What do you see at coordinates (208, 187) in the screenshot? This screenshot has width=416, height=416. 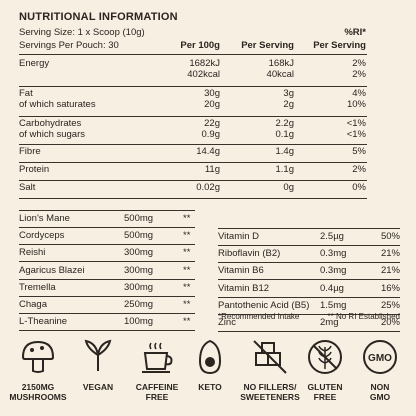 I see `nutrient-per-100g: 0.02g` at bounding box center [208, 187].